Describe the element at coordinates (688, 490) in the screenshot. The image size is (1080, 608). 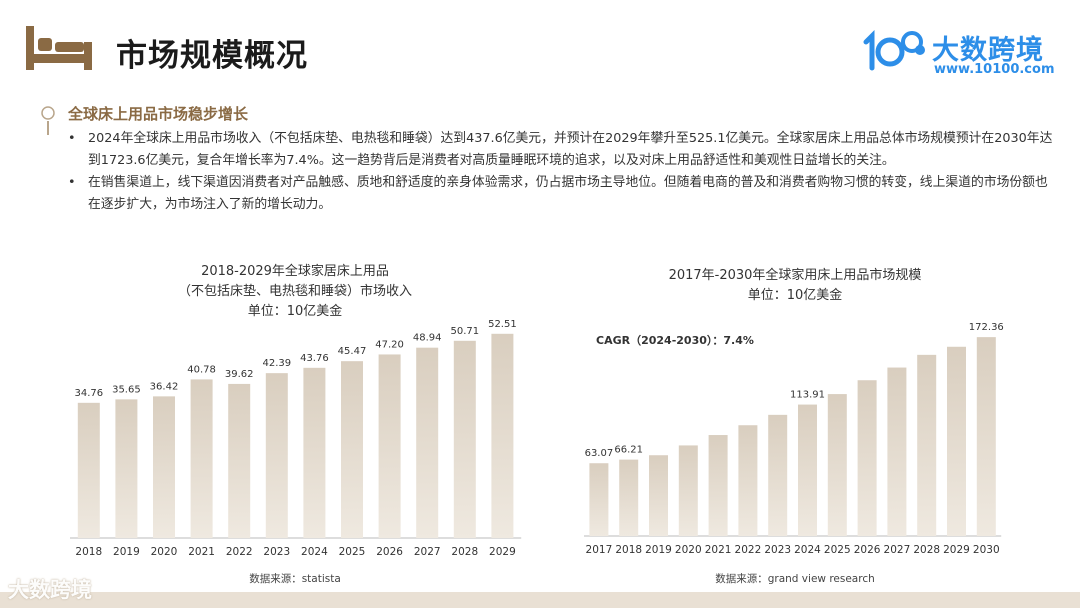
I see `right-bar-2020` at that location.